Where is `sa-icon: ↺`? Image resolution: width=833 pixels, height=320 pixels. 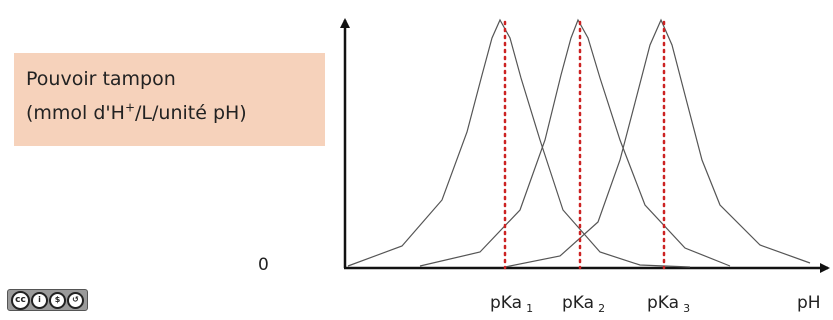
sa-icon: ↺ is located at coordinates (75, 300).